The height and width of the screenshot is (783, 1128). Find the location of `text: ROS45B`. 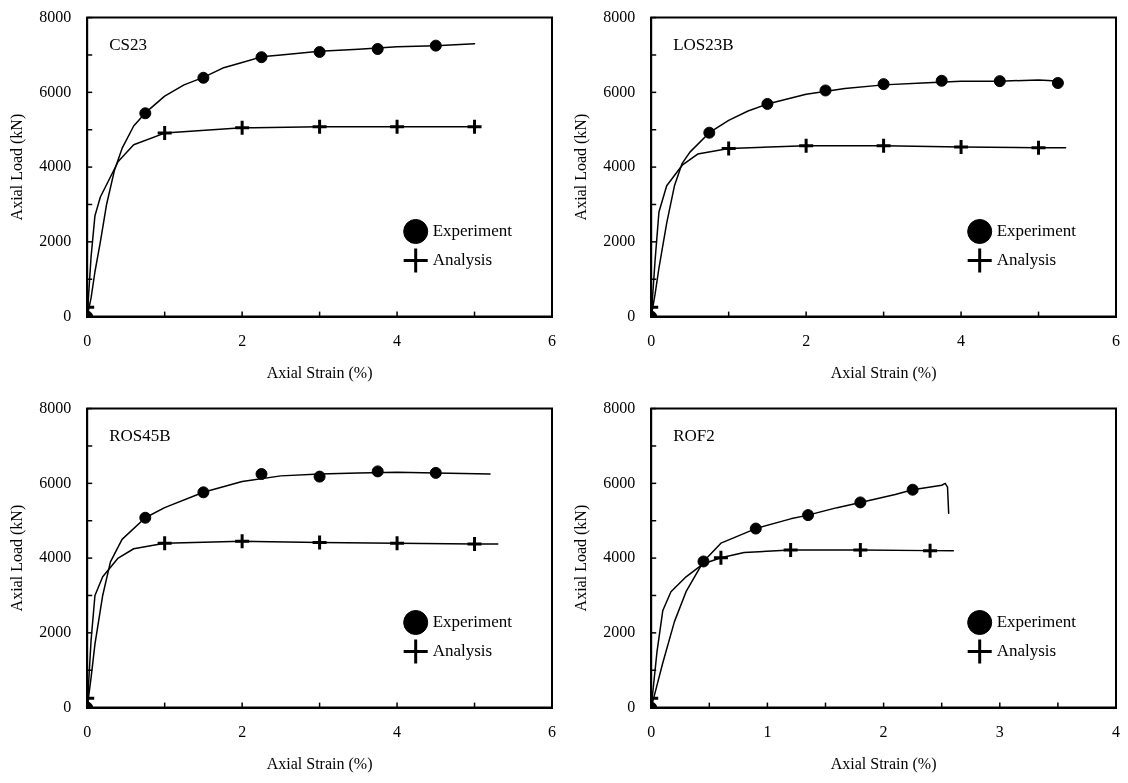

text: ROS45B is located at coordinates (140, 436).